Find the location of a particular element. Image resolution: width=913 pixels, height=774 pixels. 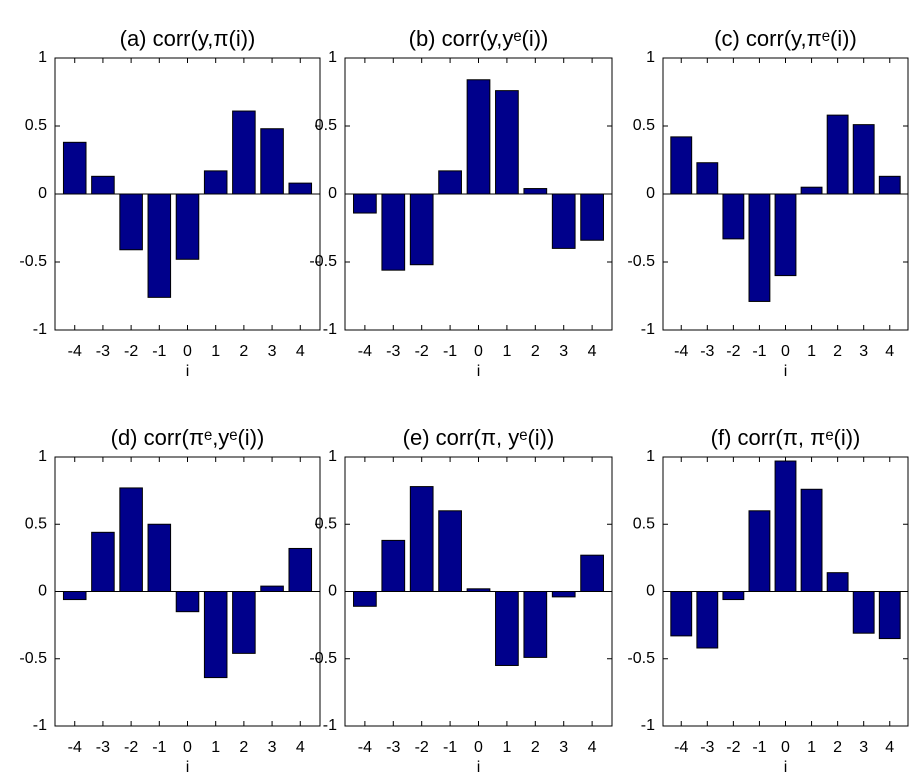

chart-title: (d) corr(πᵉ,yᵉ(i)) is located at coordinates (188, 437).